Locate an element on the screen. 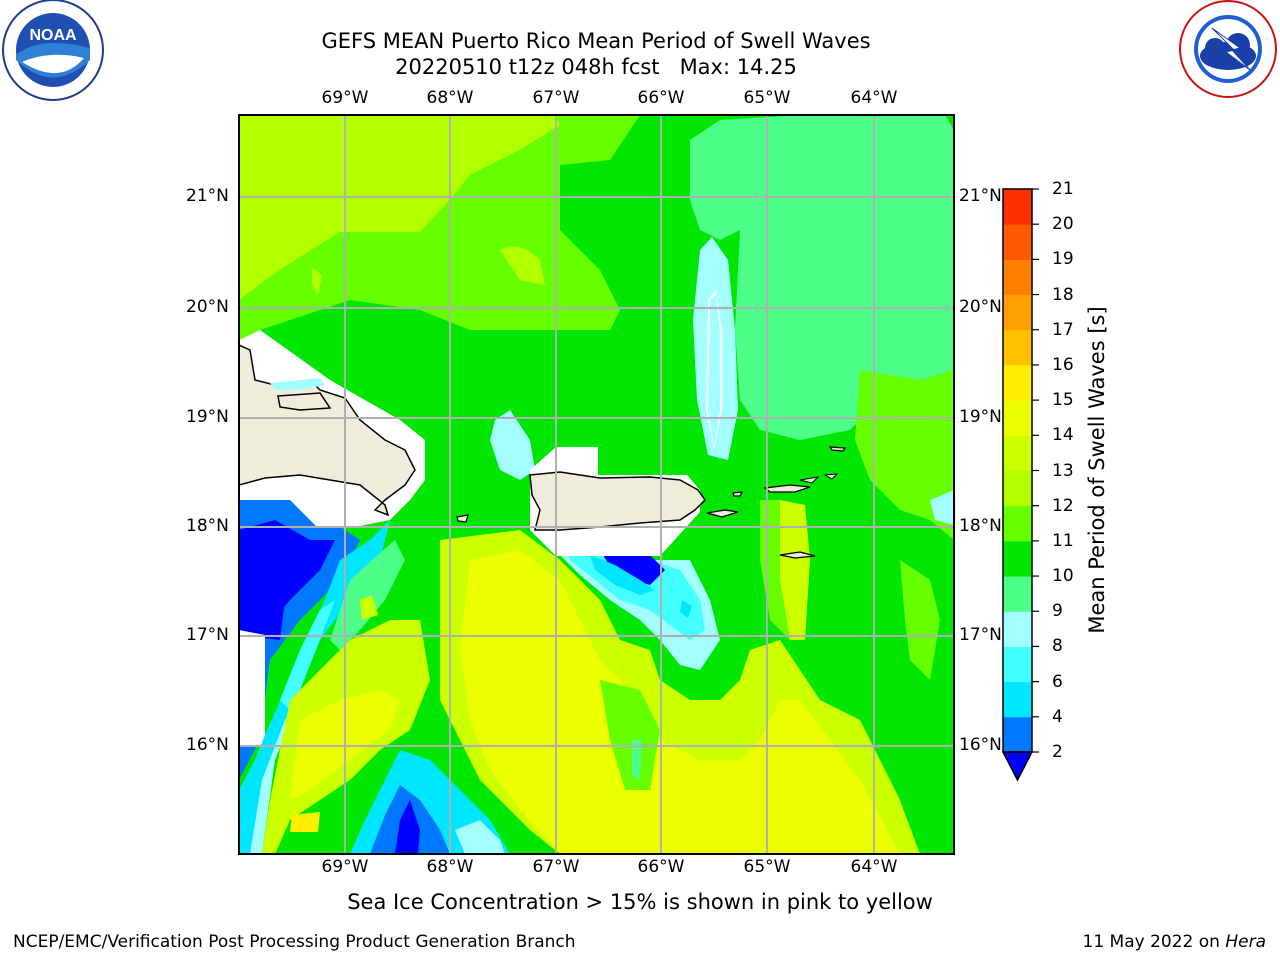 The height and width of the screenshot is (960, 1280). colorbar-tick-label: 8 is located at coordinates (1057, 646).